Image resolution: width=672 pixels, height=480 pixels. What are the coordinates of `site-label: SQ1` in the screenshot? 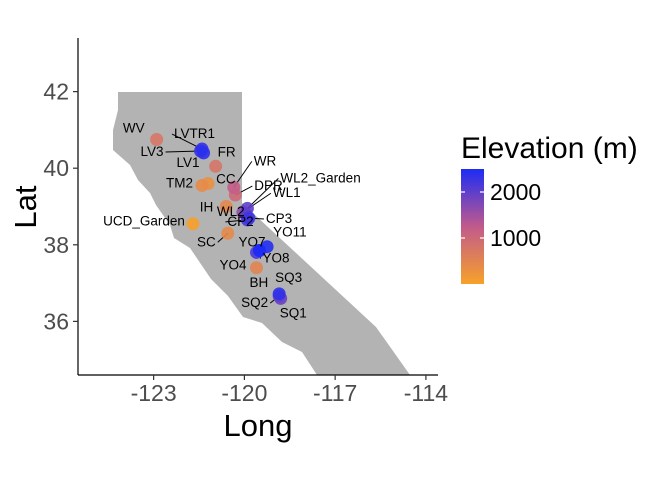 It's located at (293, 312).